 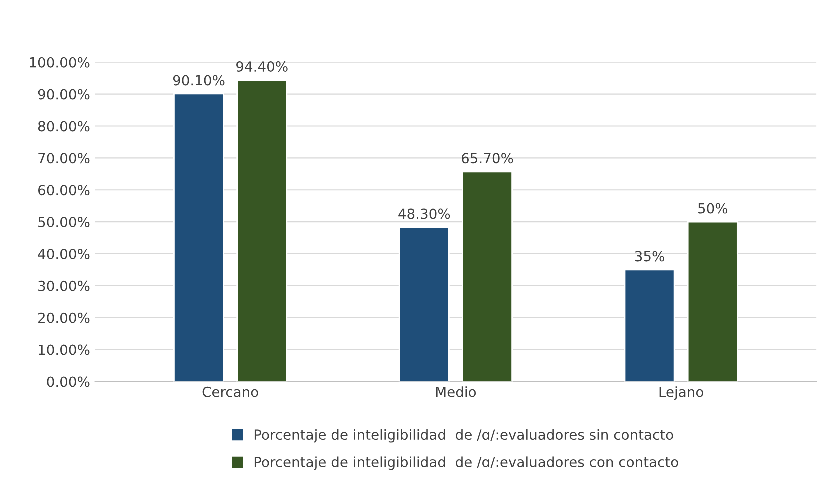 What do you see at coordinates (64, 158) in the screenshot?
I see `y-tick-label: 70.00%` at bounding box center [64, 158].